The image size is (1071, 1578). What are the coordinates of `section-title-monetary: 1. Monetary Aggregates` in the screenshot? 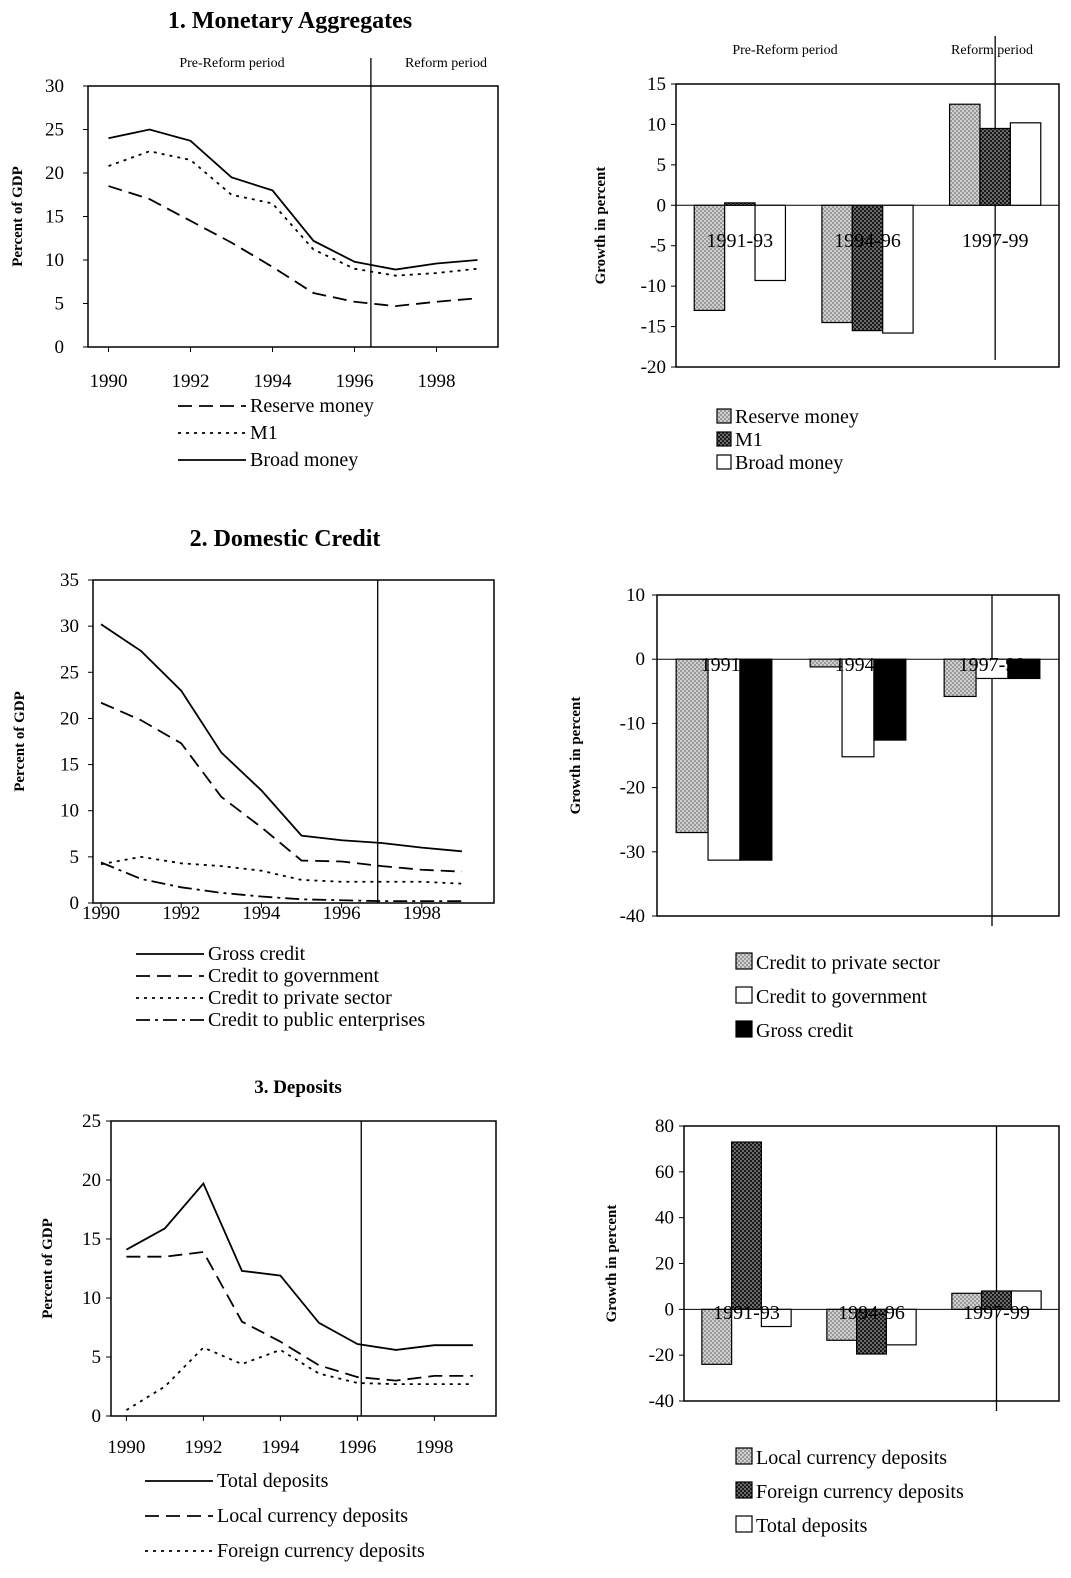 It's located at (290, 21).